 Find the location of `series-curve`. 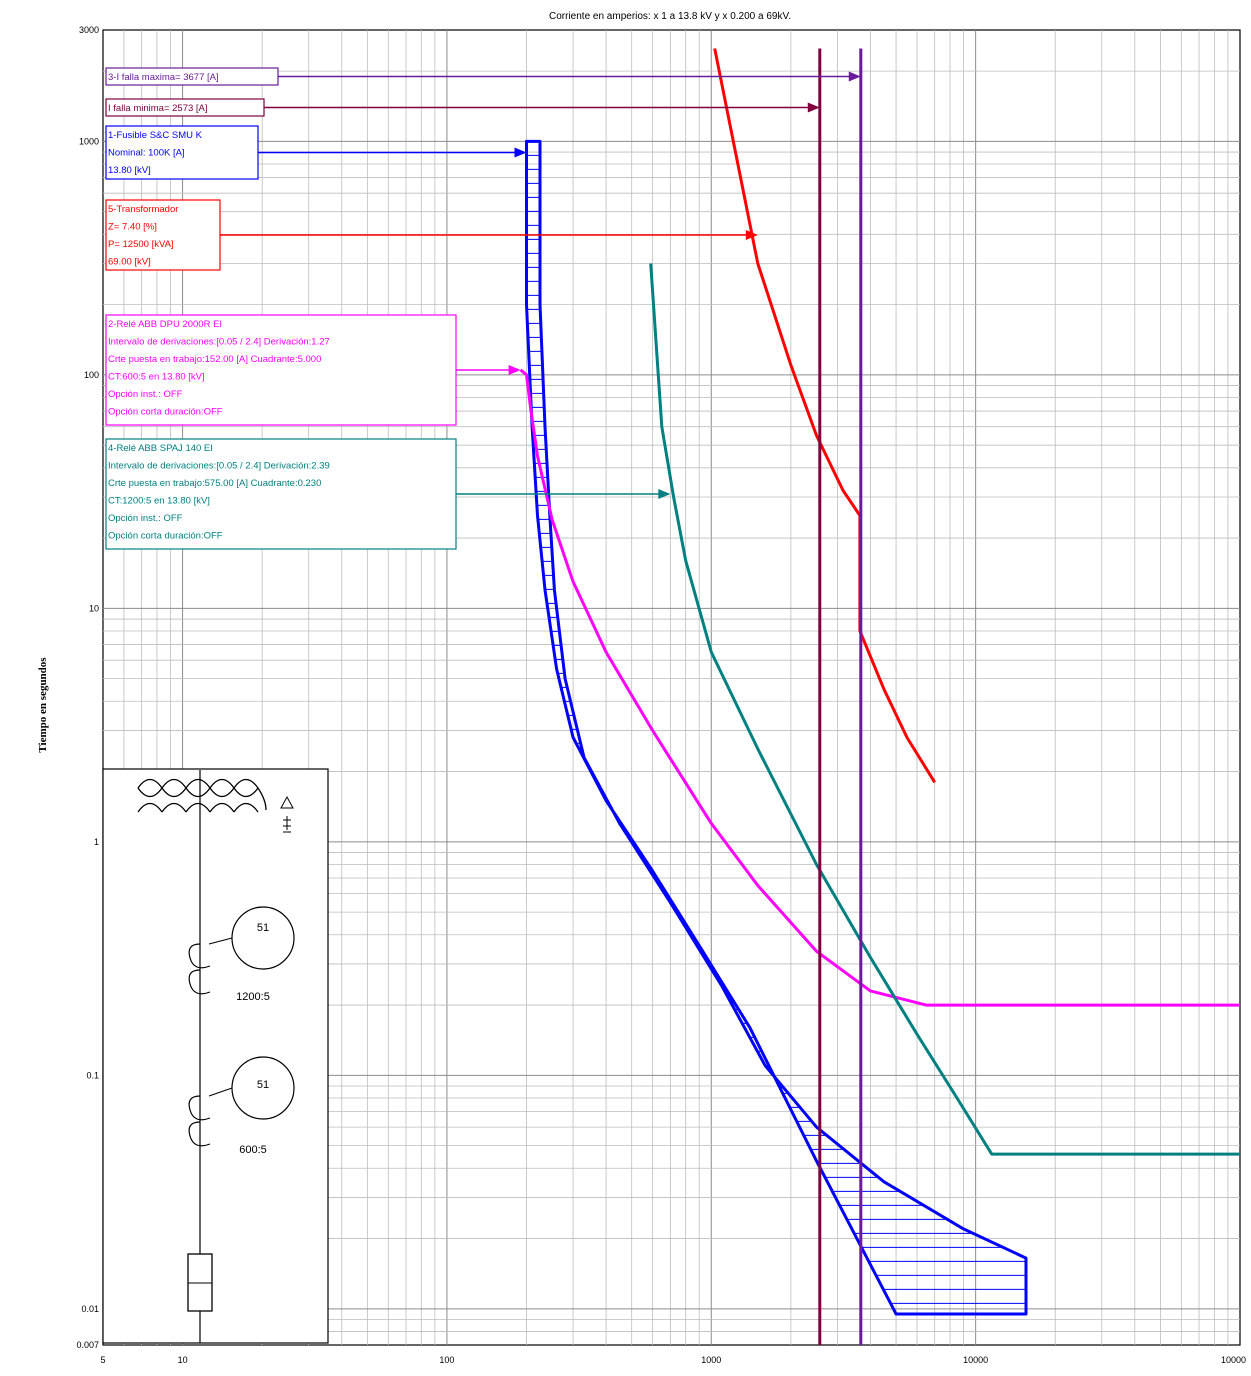

series-curve is located at coordinates (824, 416).